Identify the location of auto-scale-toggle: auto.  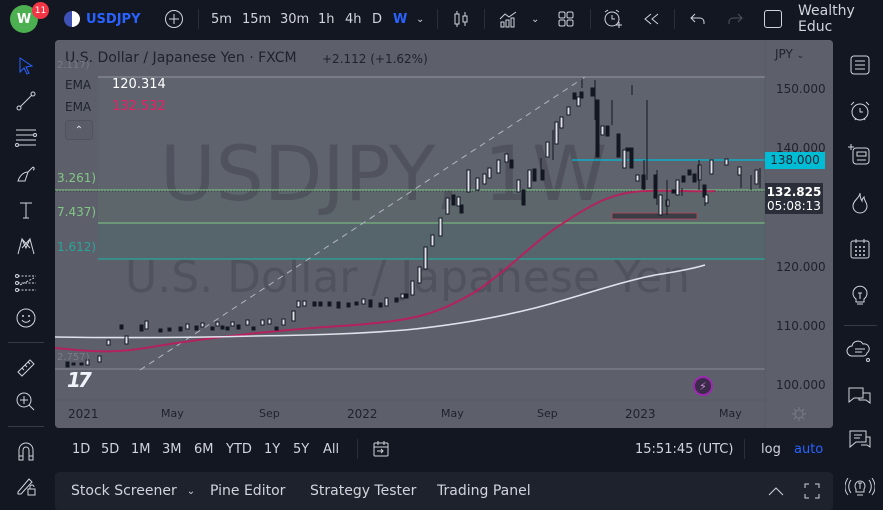
(808, 449).